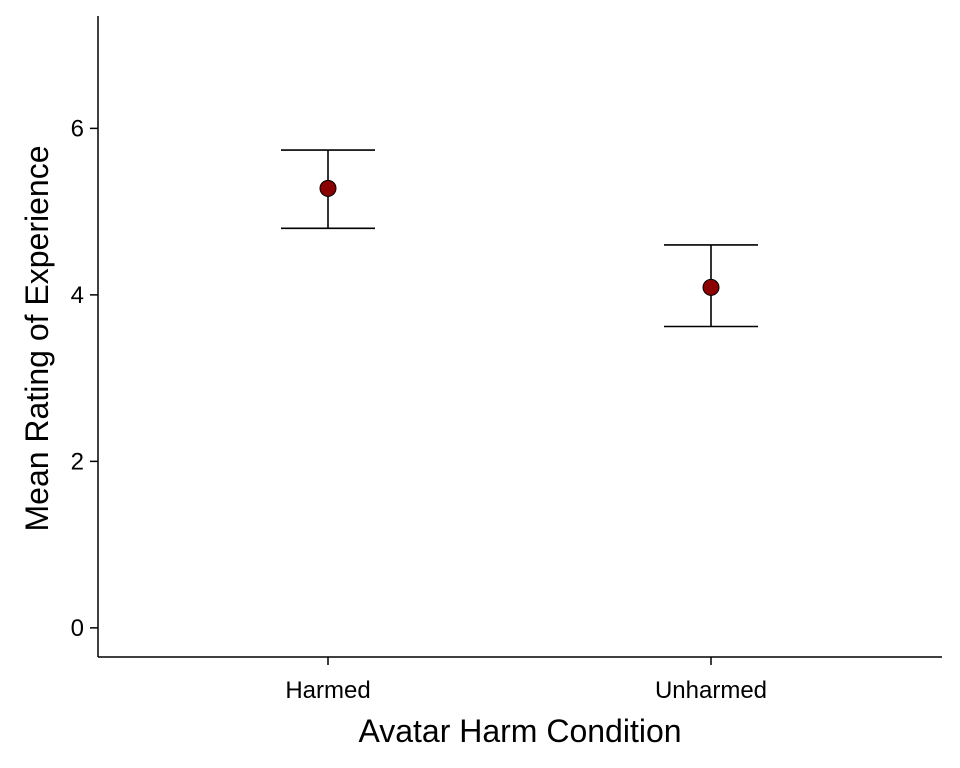 The height and width of the screenshot is (768, 960). Describe the element at coordinates (77, 295) in the screenshot. I see `y-tick-label: 4` at that location.